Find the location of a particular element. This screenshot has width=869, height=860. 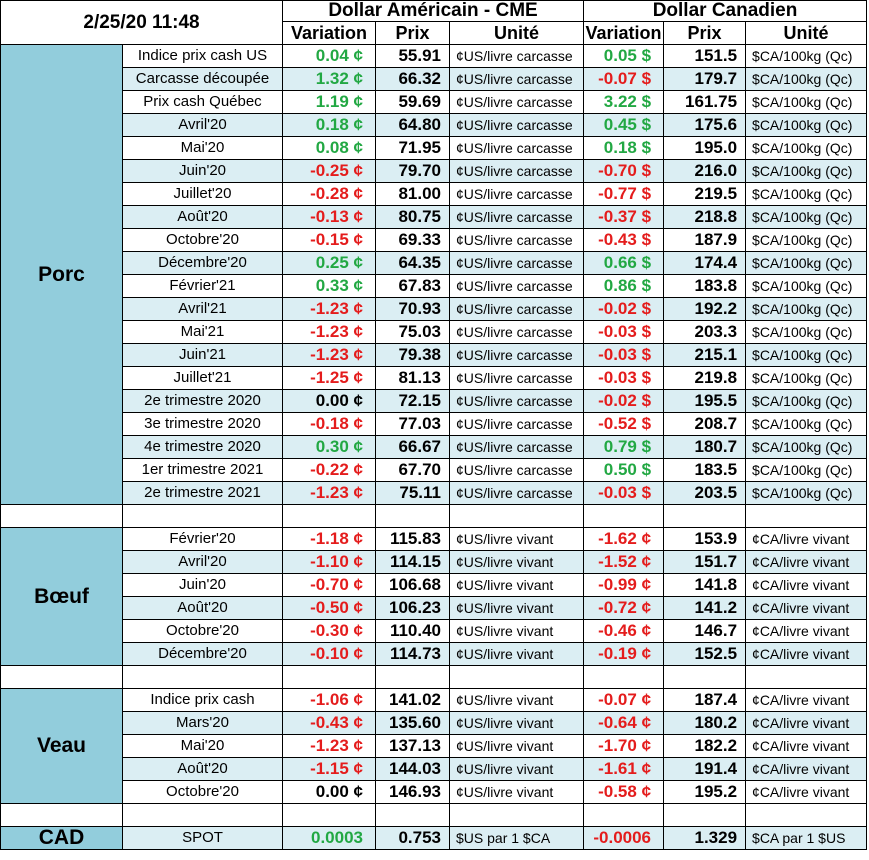

ca-price: 187.4 is located at coordinates (705, 700).